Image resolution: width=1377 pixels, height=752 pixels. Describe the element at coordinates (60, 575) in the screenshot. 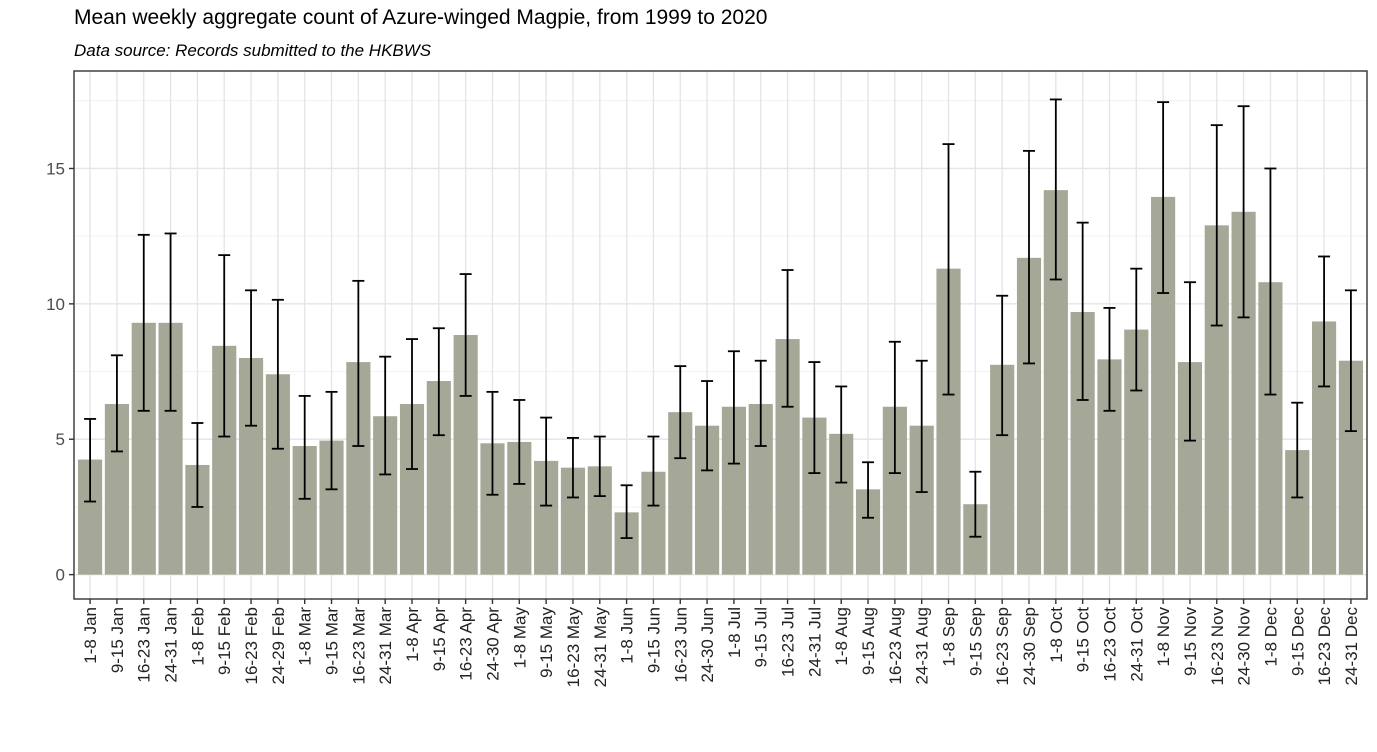

I see `y-tick-label: 0` at that location.